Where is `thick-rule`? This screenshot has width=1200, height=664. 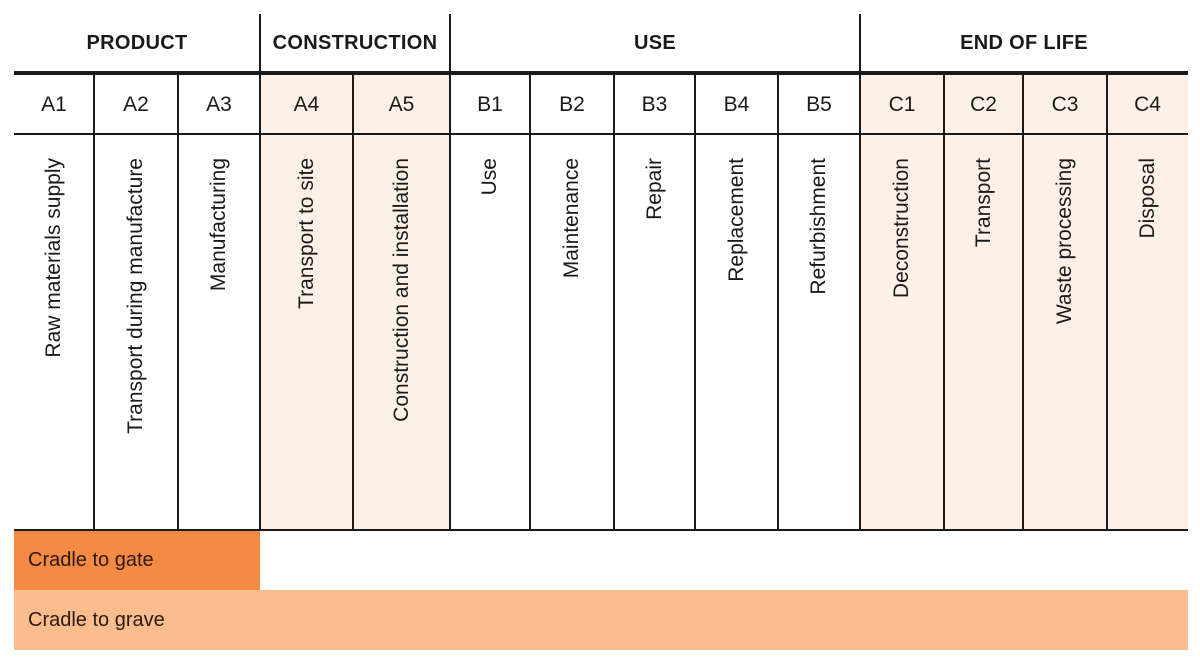
thick-rule is located at coordinates (601, 73).